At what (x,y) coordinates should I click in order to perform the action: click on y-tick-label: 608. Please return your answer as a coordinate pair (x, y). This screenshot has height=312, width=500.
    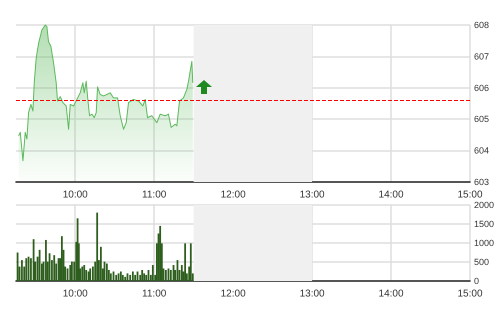
    Looking at the image, I should click on (482, 25).